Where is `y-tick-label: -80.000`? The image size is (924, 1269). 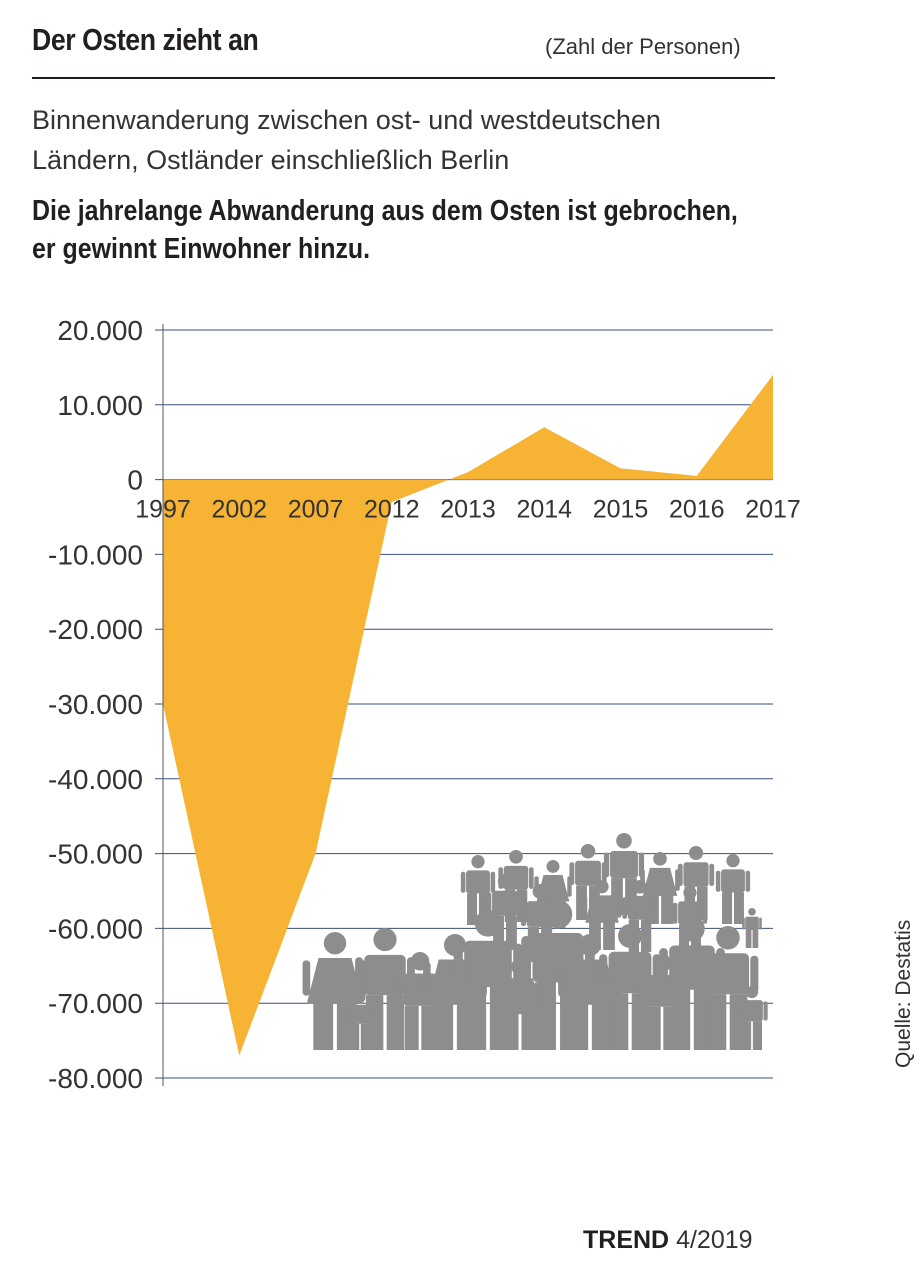 y-tick-label: -80.000 is located at coordinates (95, 1078).